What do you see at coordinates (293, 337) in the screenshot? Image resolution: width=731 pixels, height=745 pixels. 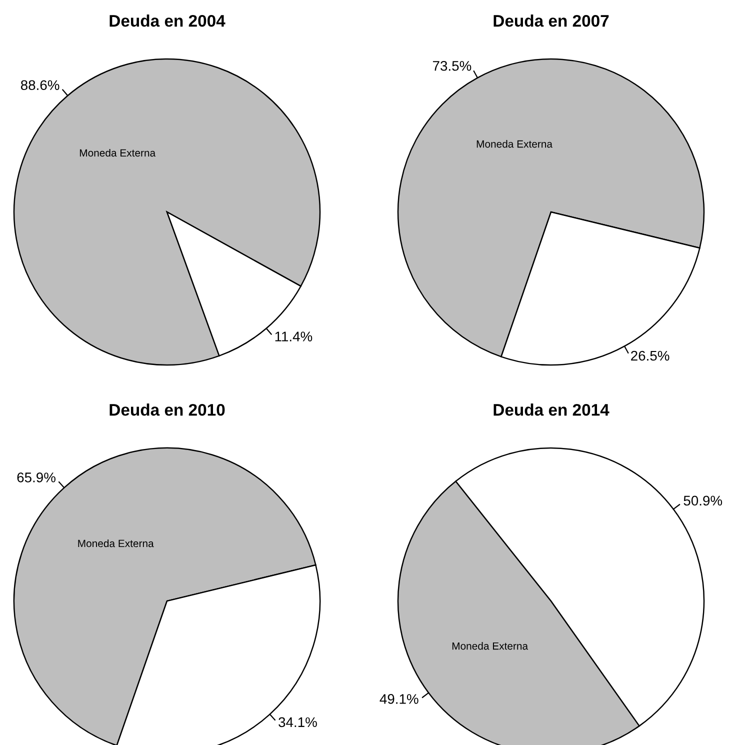 I see `data-label: 11.4%` at bounding box center [293, 337].